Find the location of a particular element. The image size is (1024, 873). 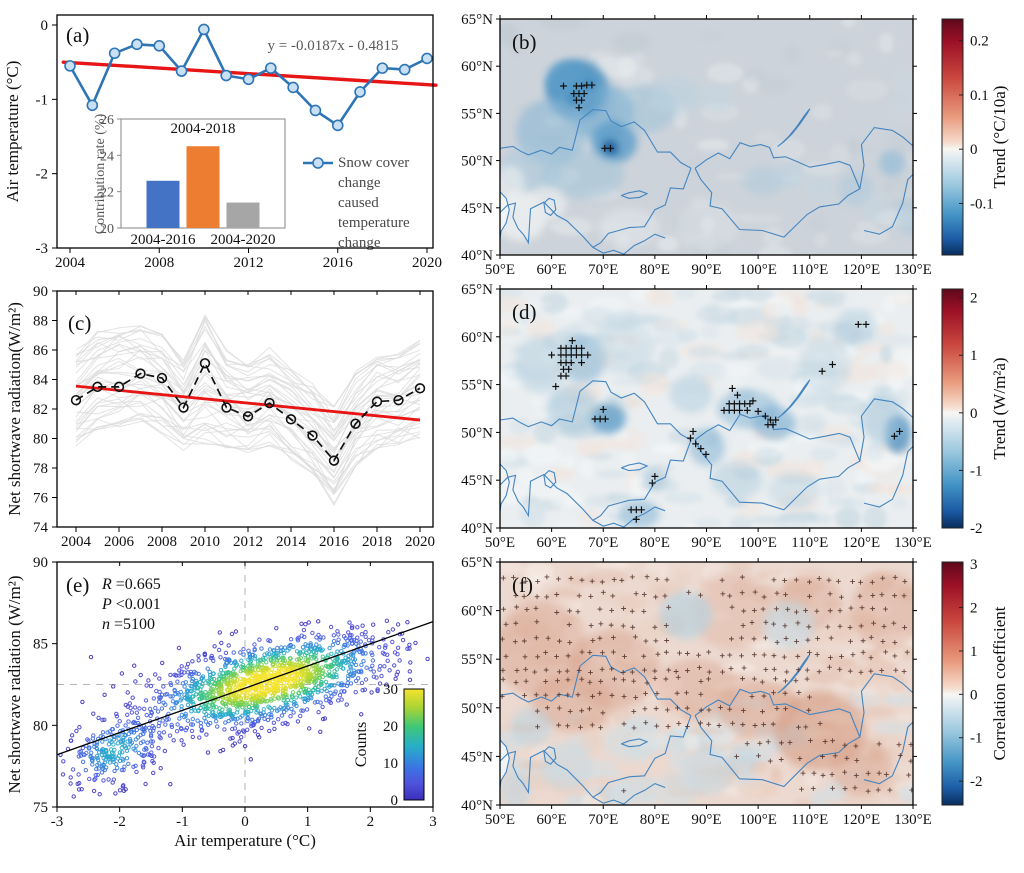

lon-tick-label: 120°E is located at coordinates (862, 820).